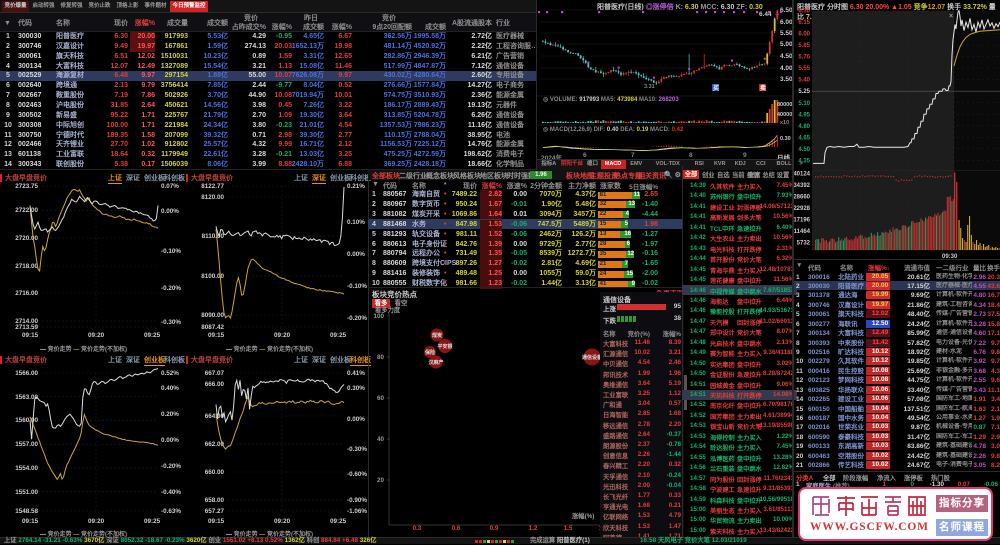 This screenshot has height=545, width=1000. Describe the element at coordinates (533, 528) in the screenshot. I see `svg-text: 1.2` at that location.